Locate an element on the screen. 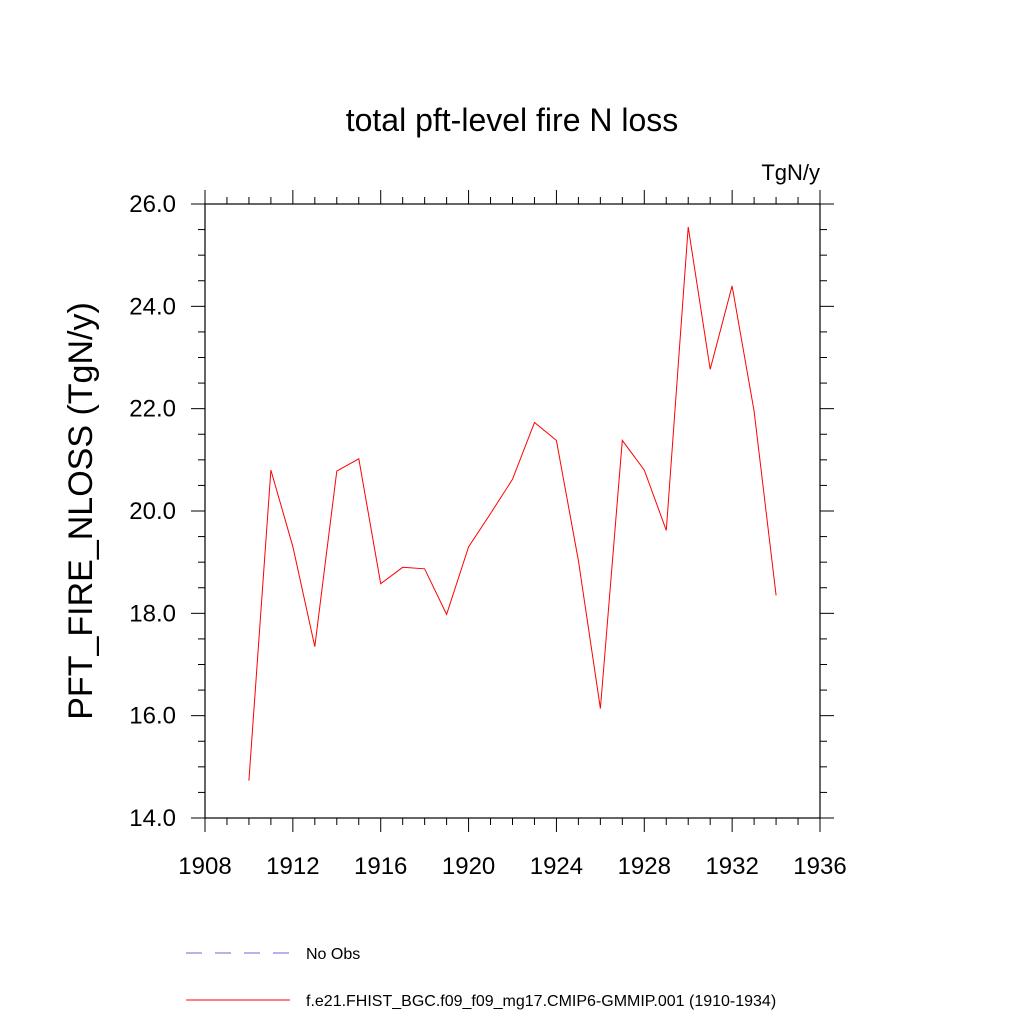  y-tick-label: 26.0 is located at coordinates (152, 204).